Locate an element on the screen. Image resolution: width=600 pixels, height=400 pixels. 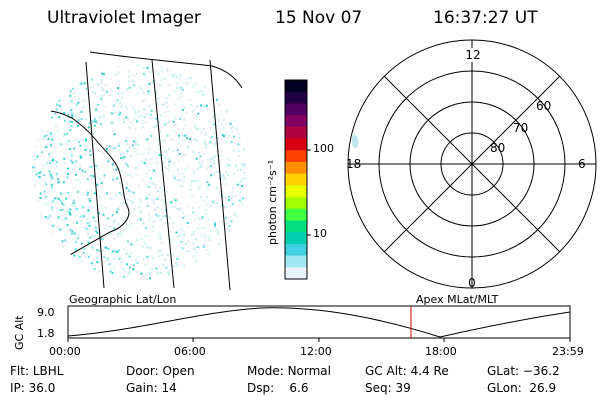
dsp-label: Dsp: is located at coordinates (261, 388).